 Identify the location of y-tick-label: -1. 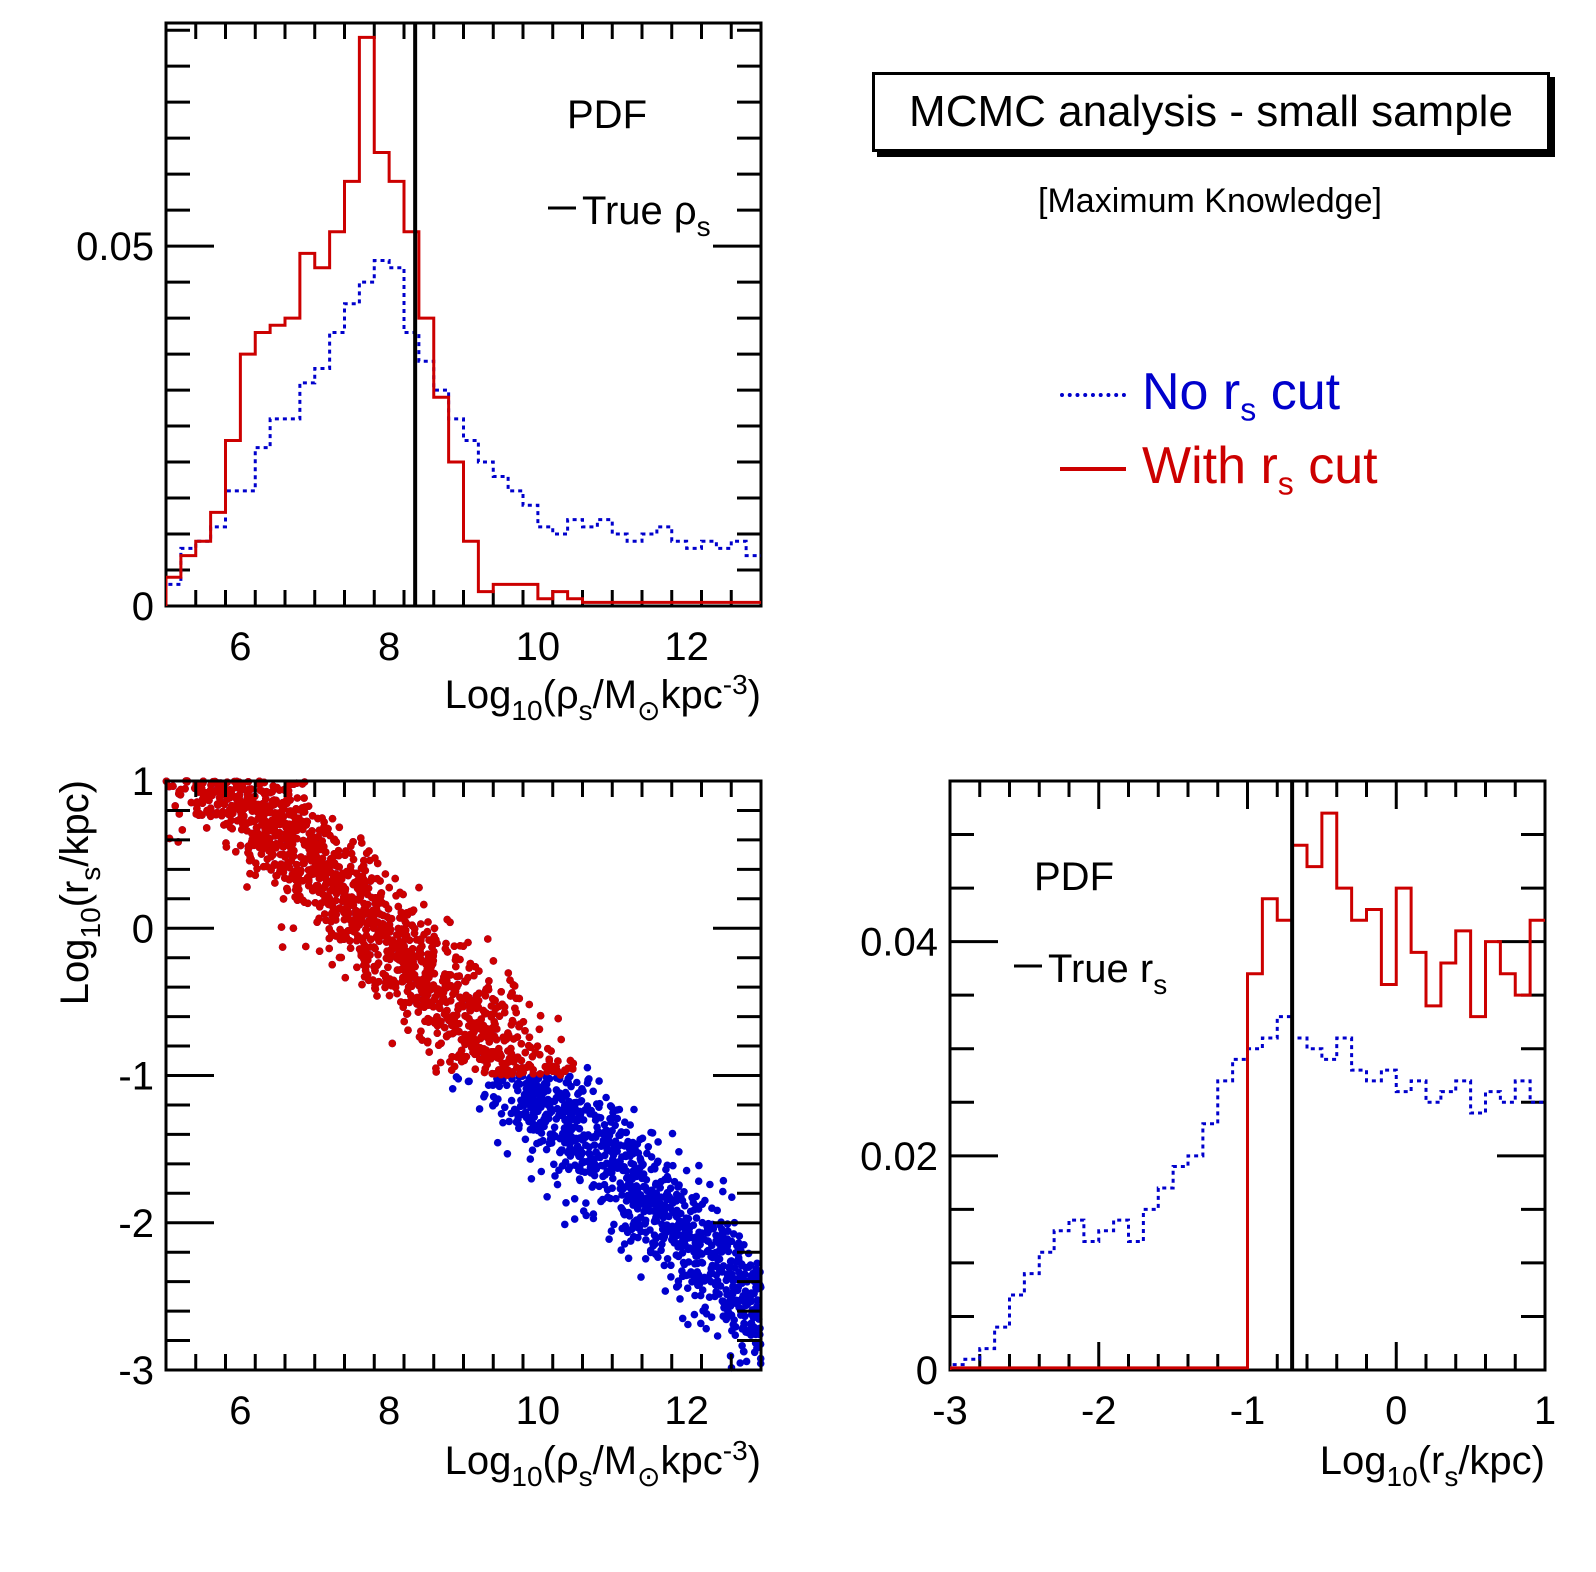
(136, 1077).